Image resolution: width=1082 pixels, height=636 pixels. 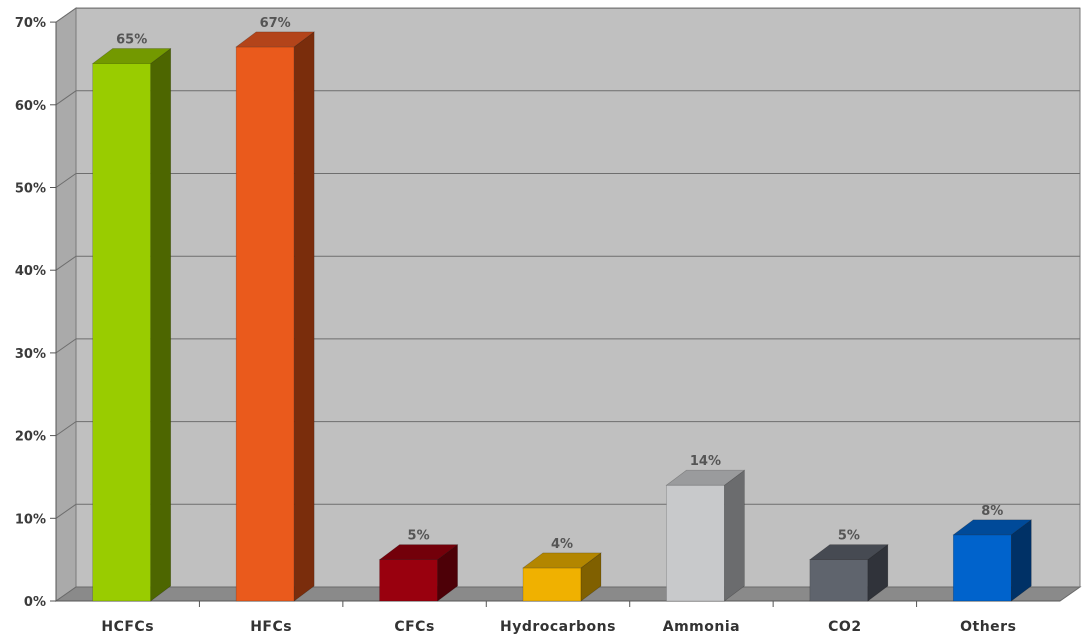 What do you see at coordinates (127, 627) in the screenshot?
I see `x-tick-label: HCFCs` at bounding box center [127, 627].